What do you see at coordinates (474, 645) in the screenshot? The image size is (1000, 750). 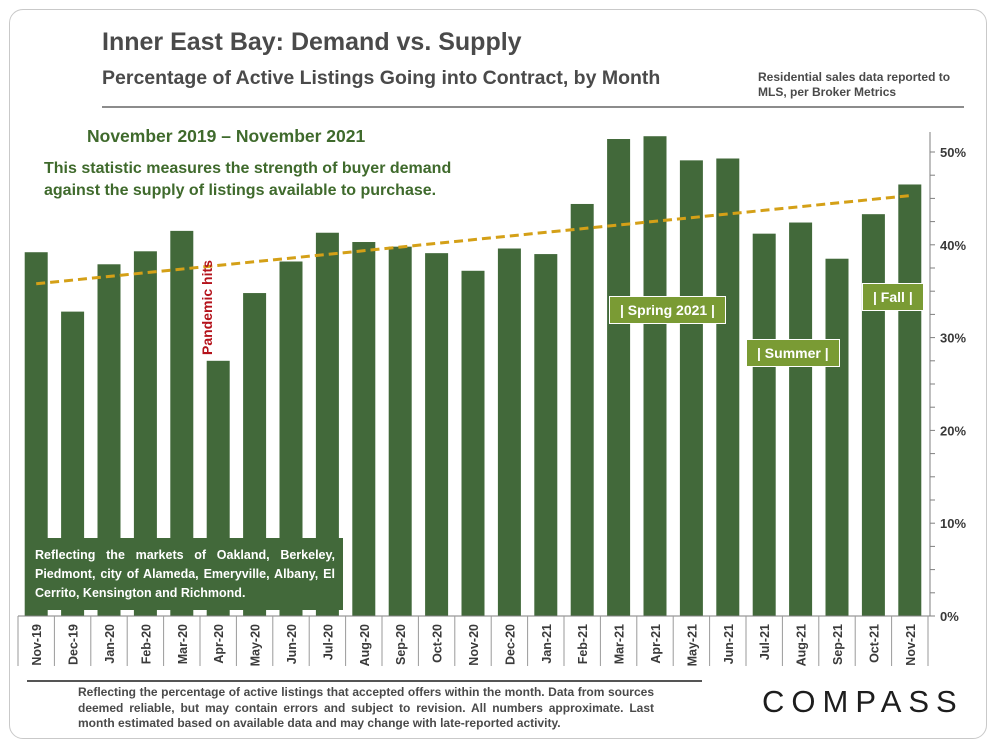 I see `x-tick-label: Nov-20` at bounding box center [474, 645].